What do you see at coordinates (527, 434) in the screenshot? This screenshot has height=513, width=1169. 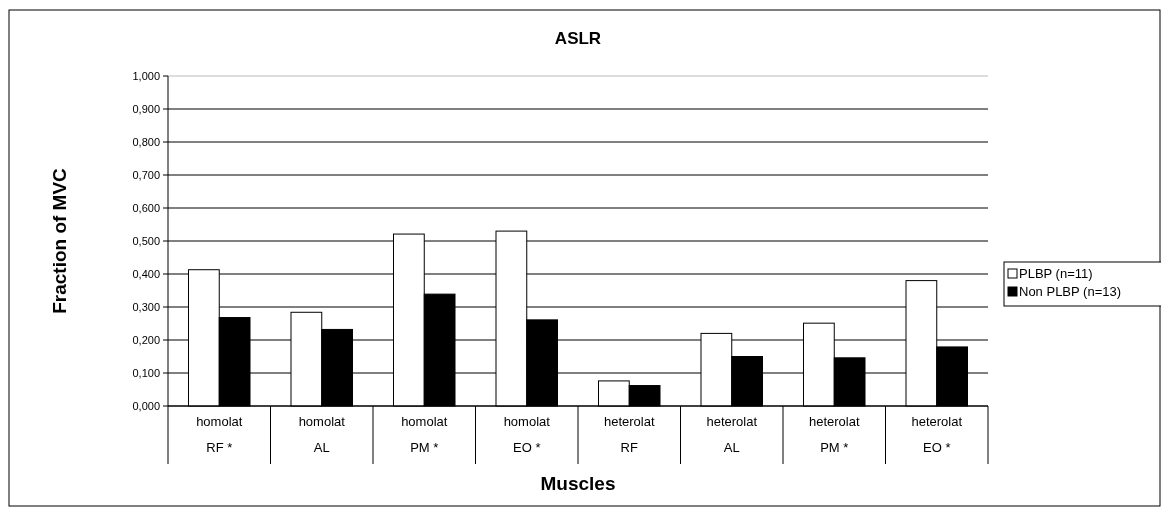 I see `x-tick-label: homolat EO *` at bounding box center [527, 434].